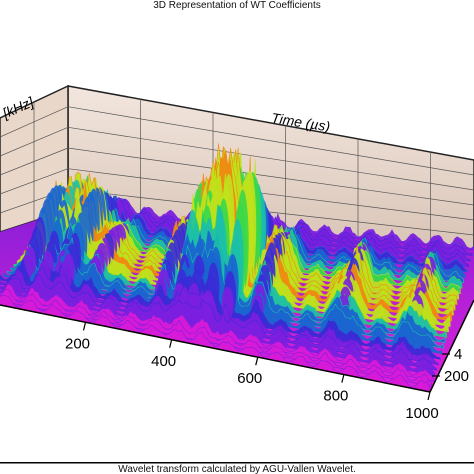 This screenshot has width=474, height=474. I want to click on chart-title: 3D Representation of WT Coefficients, so click(237, 5).